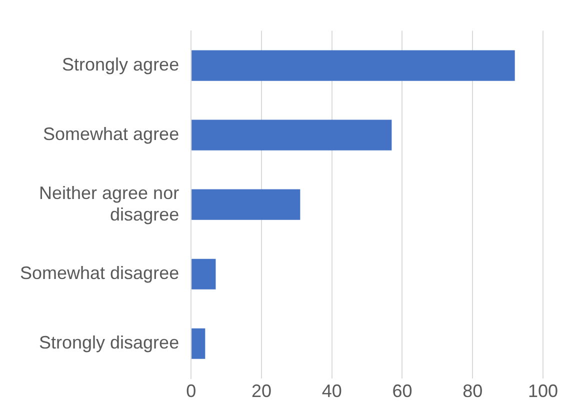  Describe the element at coordinates (402, 391) in the screenshot. I see `x-tick-label: 60` at that location.